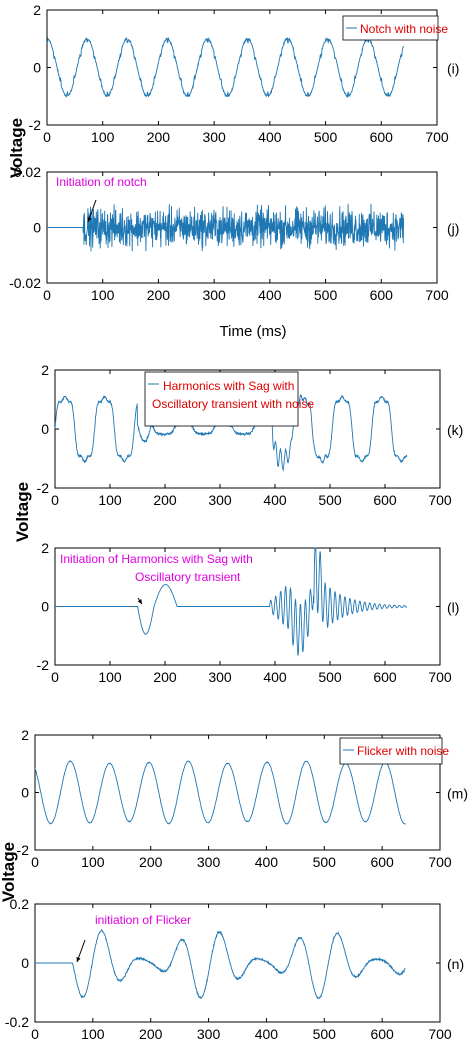 The width and height of the screenshot is (474, 1055). Describe the element at coordinates (225, 67) in the screenshot. I see `series-line-i` at that location.